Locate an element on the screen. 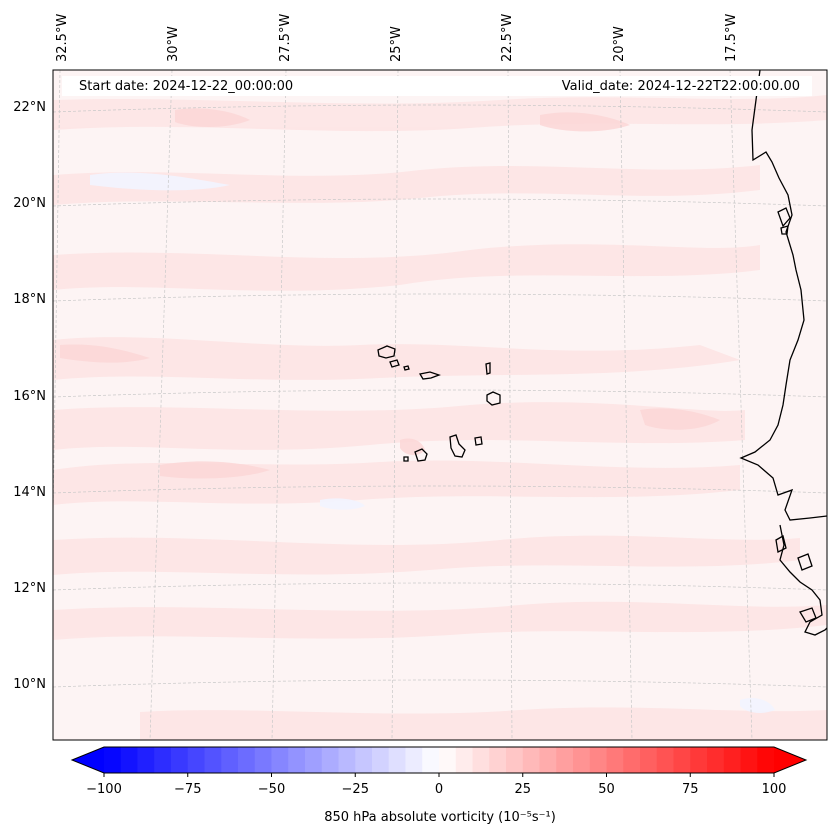  island-boa-vista is located at coordinates (493, 398).